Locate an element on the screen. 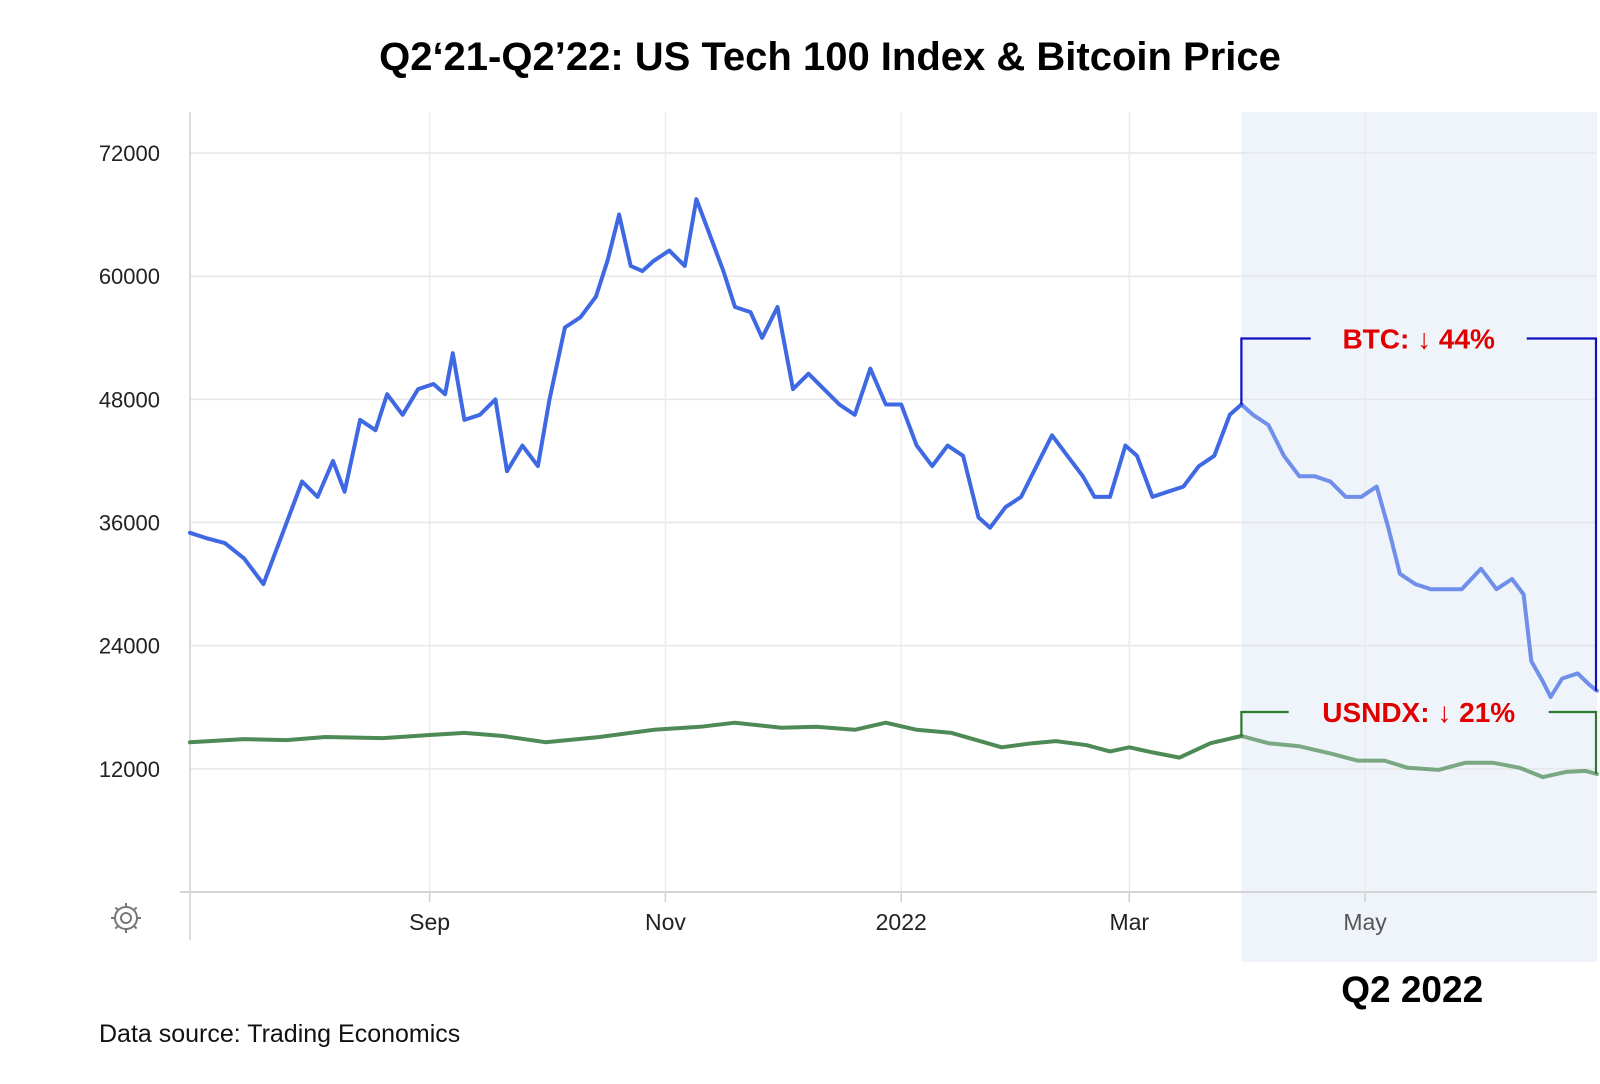 This screenshot has height=1084, width=1600. x-axis-ticks: Sep Nov 2022 Mar May is located at coordinates (898, 922).